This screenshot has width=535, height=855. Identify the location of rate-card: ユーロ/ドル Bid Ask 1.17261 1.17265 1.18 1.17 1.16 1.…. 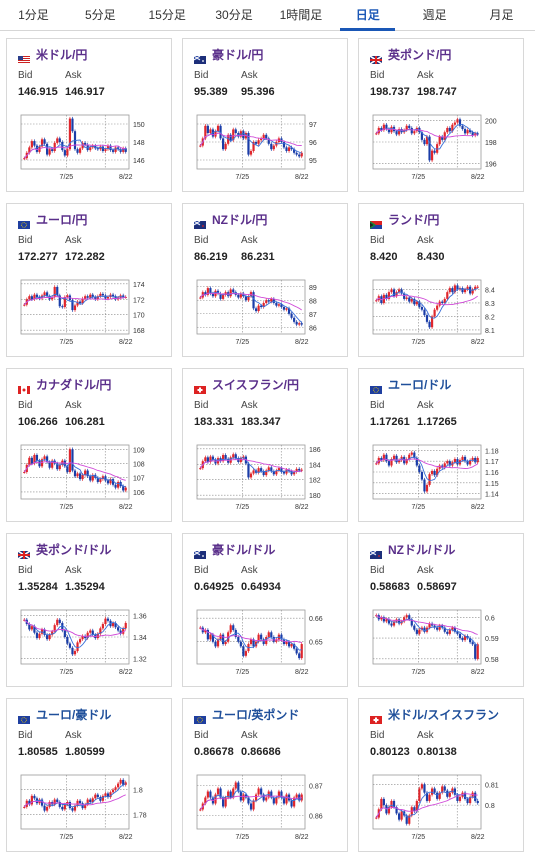
(441, 445).